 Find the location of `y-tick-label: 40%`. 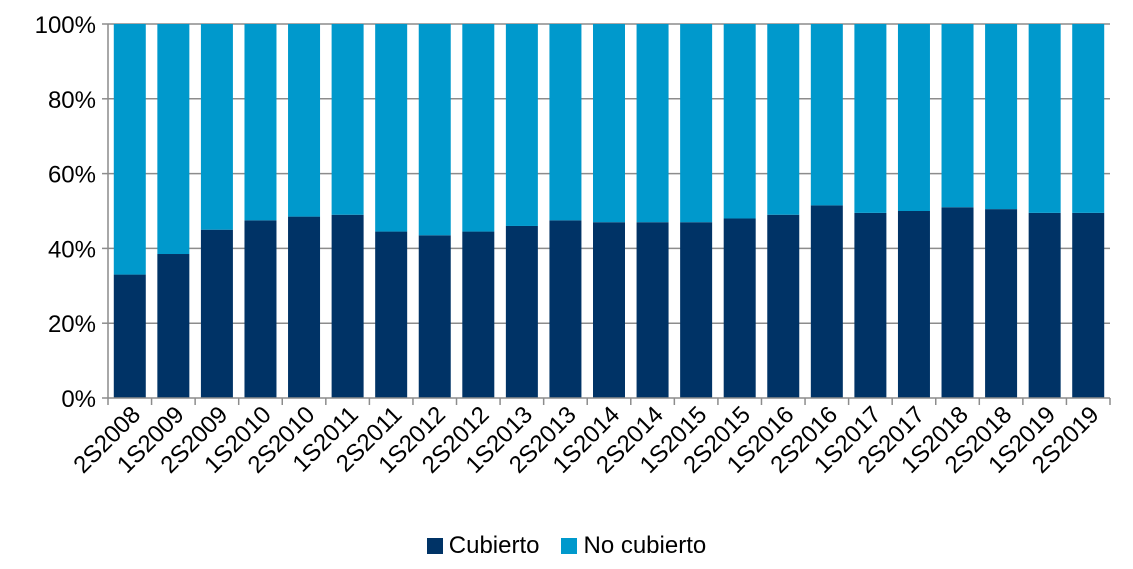

y-tick-label: 40% is located at coordinates (72, 249).